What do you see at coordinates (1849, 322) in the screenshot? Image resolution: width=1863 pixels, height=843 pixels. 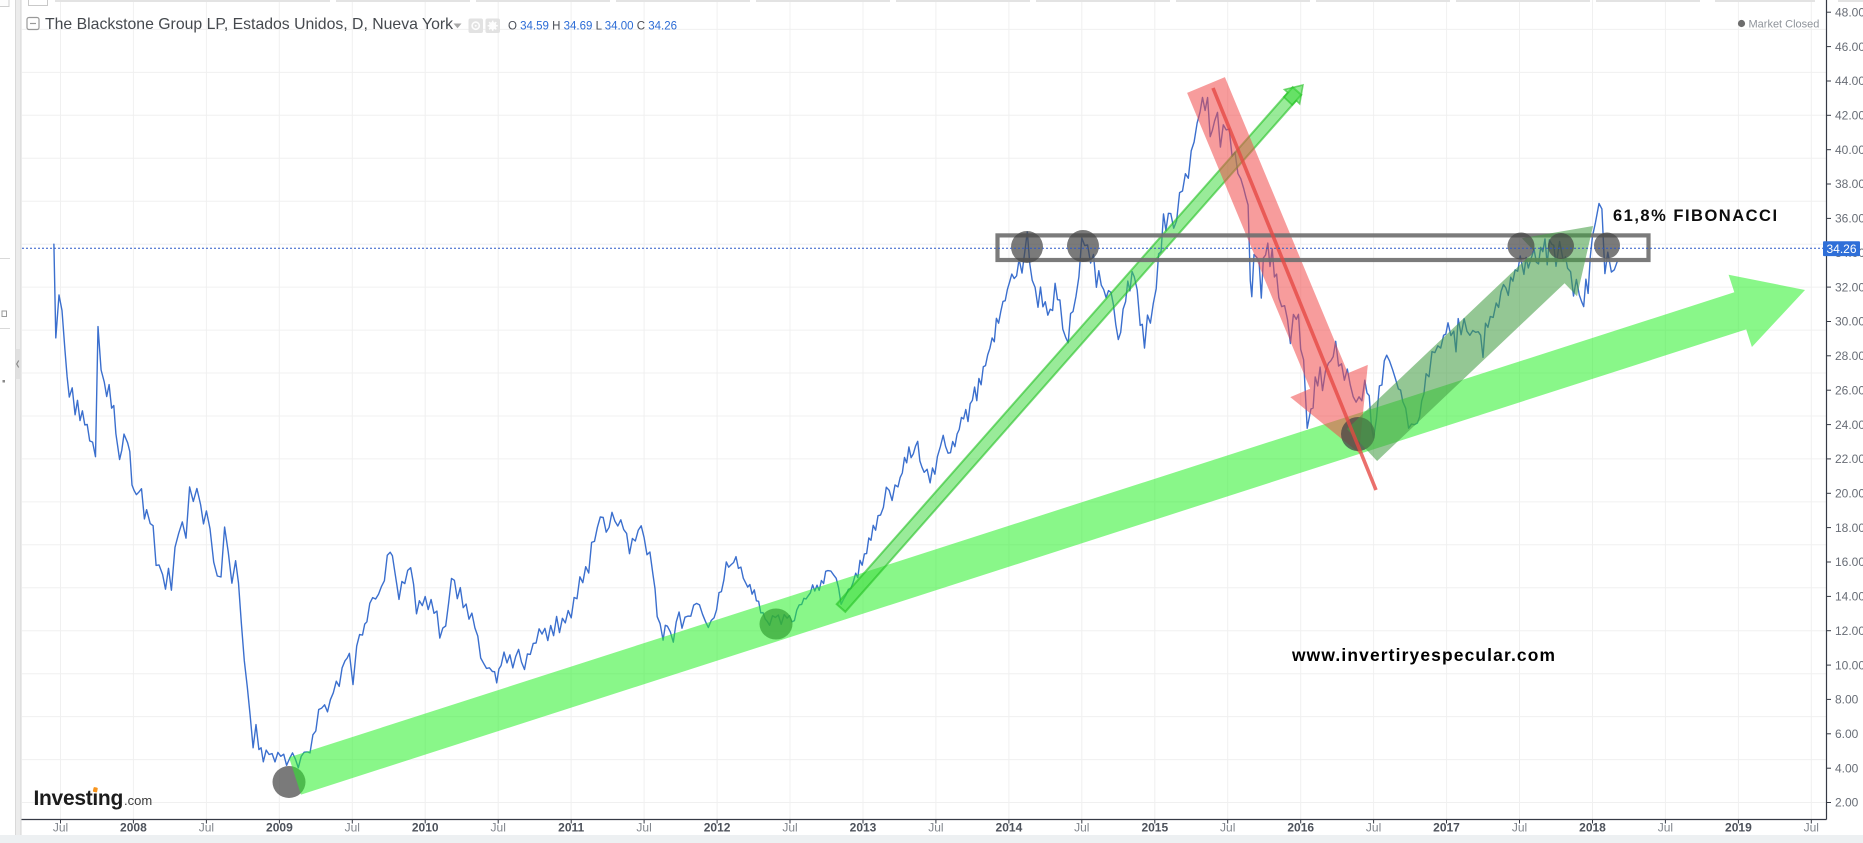 I see `svg-text: 30.00` at bounding box center [1849, 322].